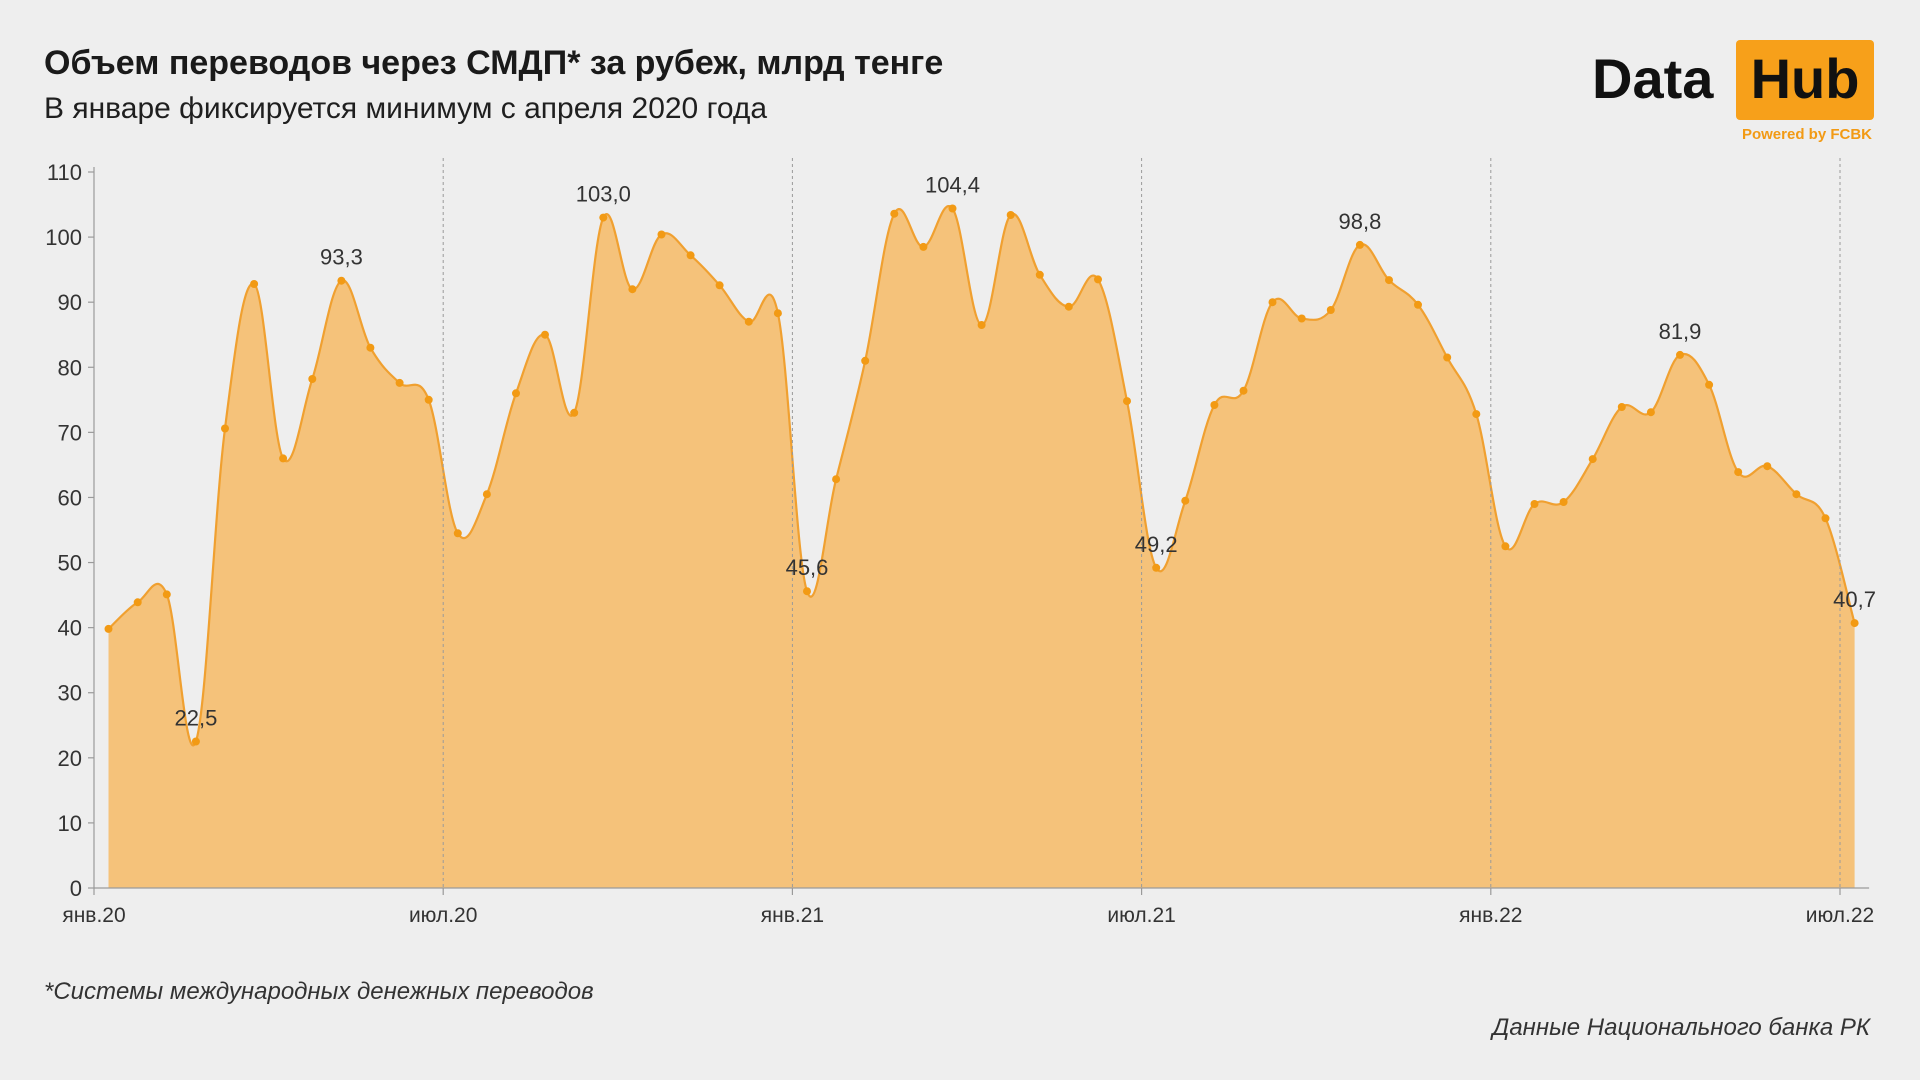 The image size is (1920, 1080). I want to click on x-tick-label: янв.22, so click(1490, 915).